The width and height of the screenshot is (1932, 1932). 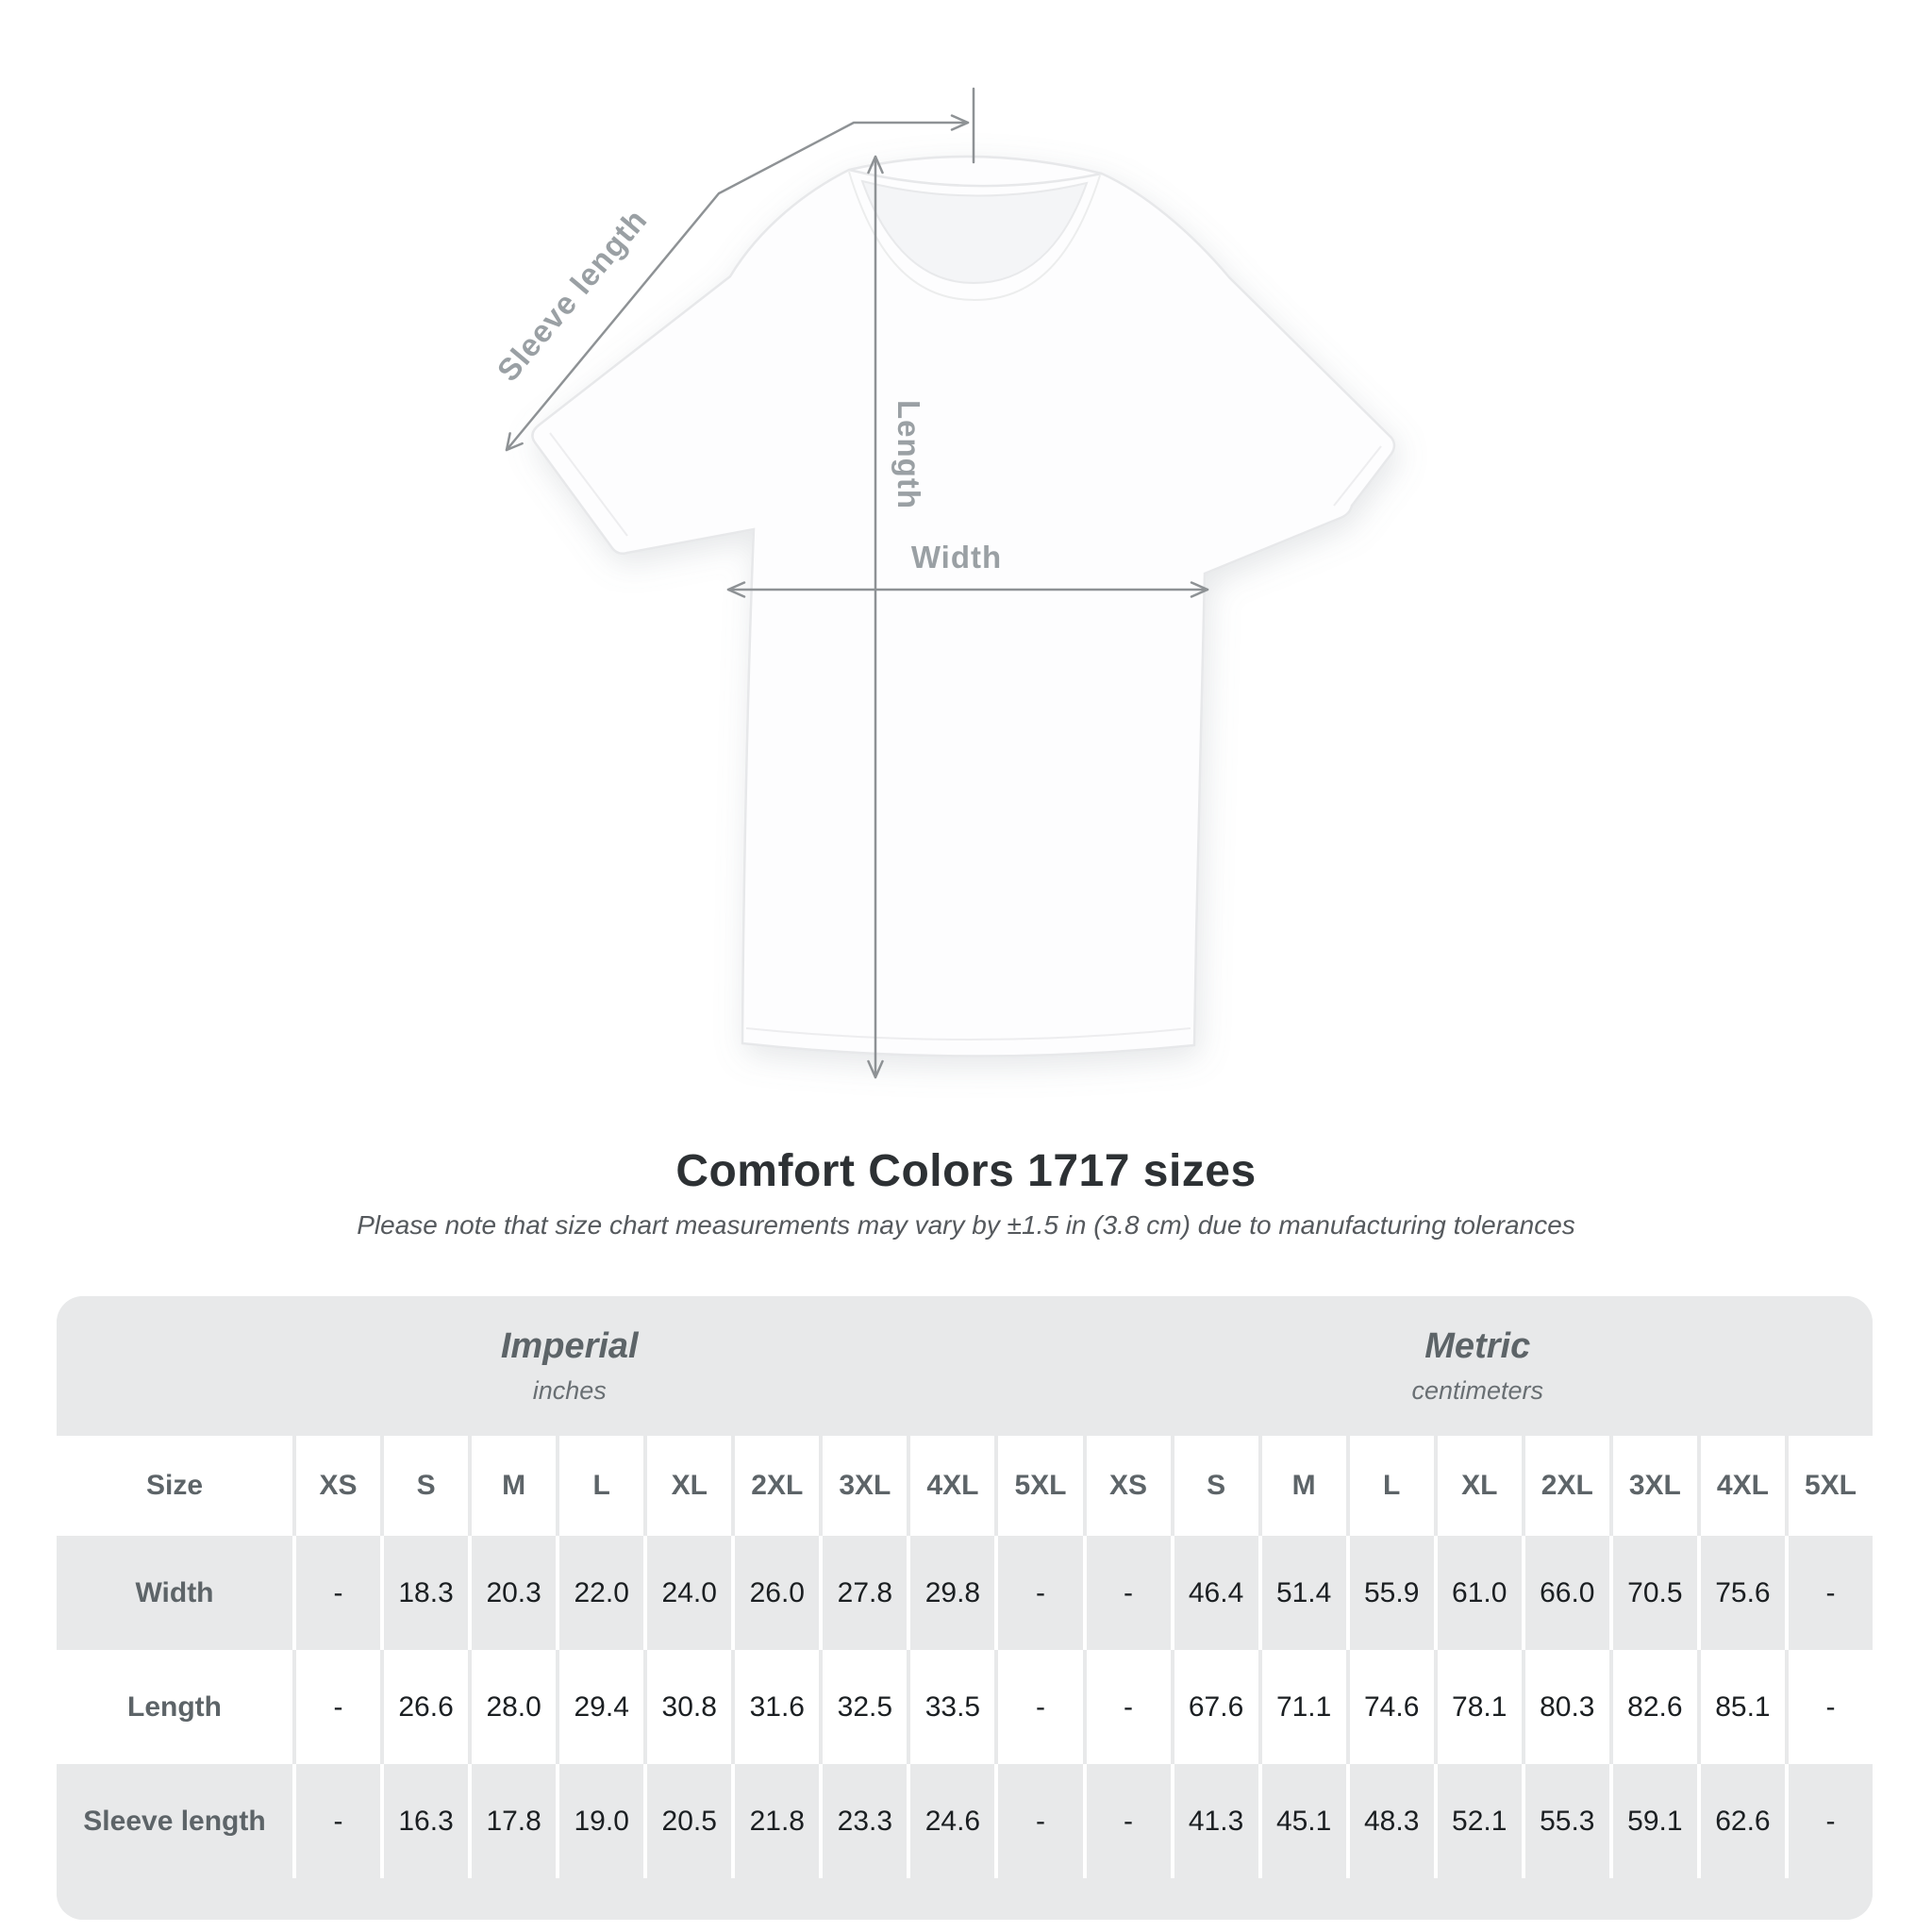 What do you see at coordinates (965, 1899) in the screenshot?
I see `table-bottom-pad` at bounding box center [965, 1899].